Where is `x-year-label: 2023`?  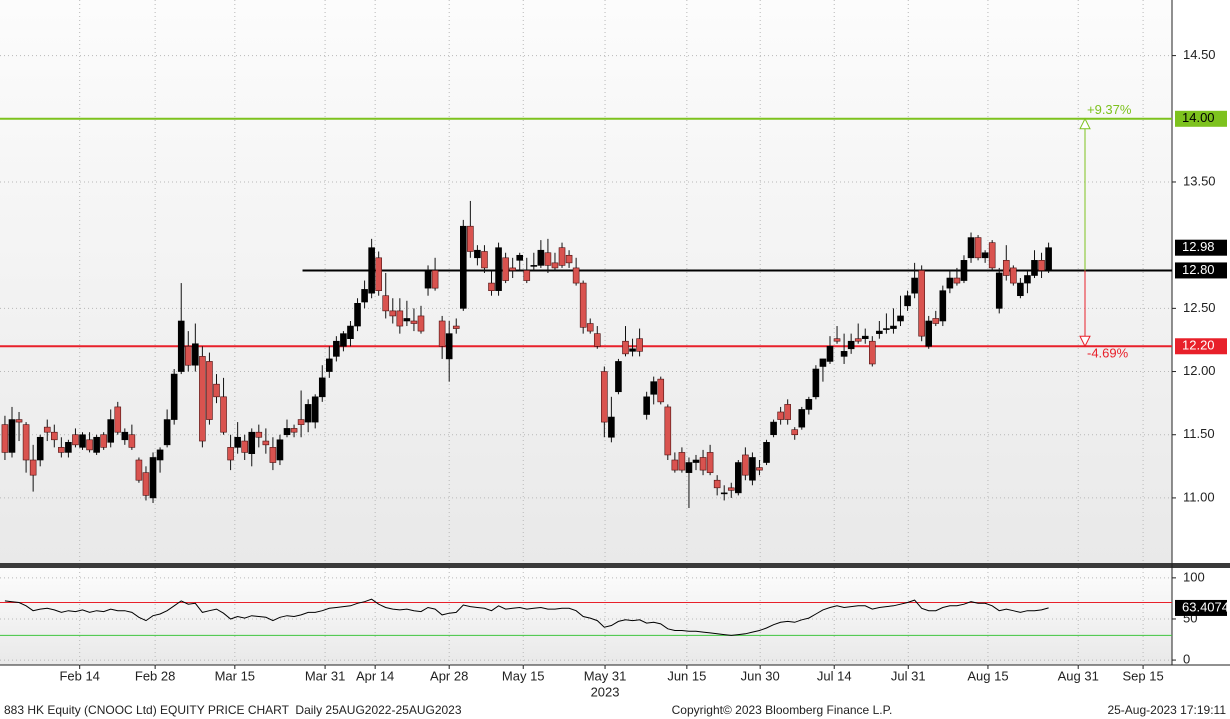 x-year-label: 2023 is located at coordinates (605, 691).